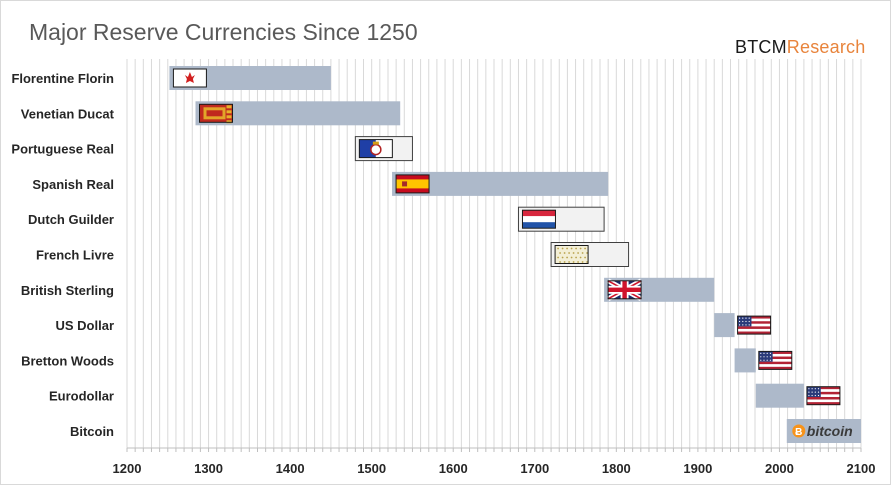  What do you see at coordinates (71, 219) in the screenshot?
I see `category-label: Dutch Guilder` at bounding box center [71, 219].